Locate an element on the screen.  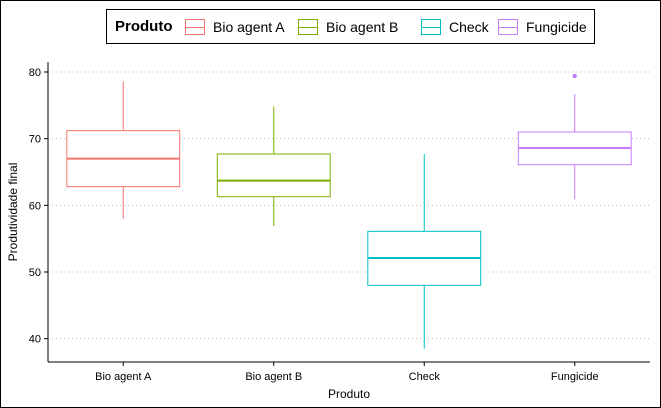
y-tick-label: 40 is located at coordinates (35, 340).